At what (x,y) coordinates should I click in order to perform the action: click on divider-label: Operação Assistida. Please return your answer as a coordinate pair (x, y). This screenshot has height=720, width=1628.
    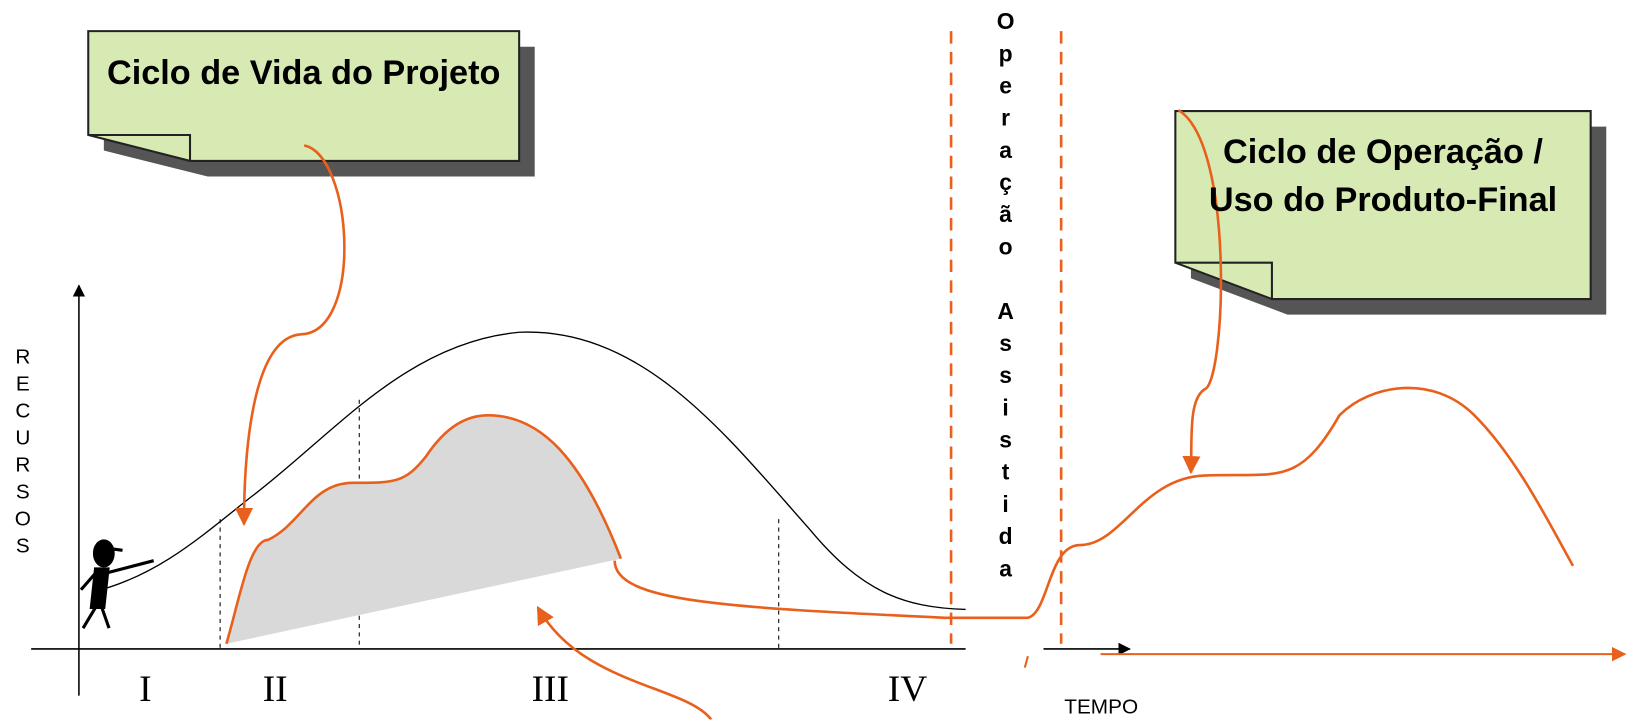
    Looking at the image, I should click on (1005, 298).